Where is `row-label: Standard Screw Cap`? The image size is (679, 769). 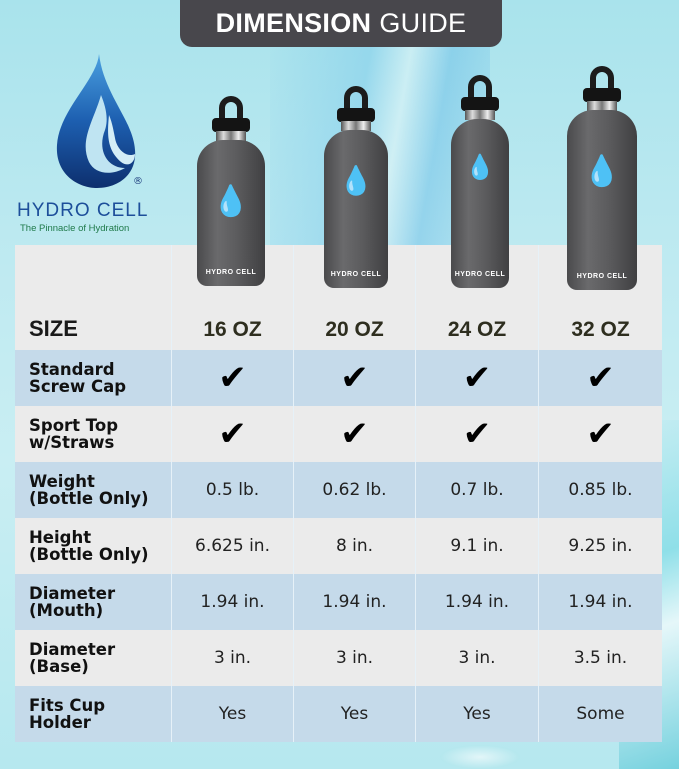
row-label: Standard Screw Cap is located at coordinates (93, 378).